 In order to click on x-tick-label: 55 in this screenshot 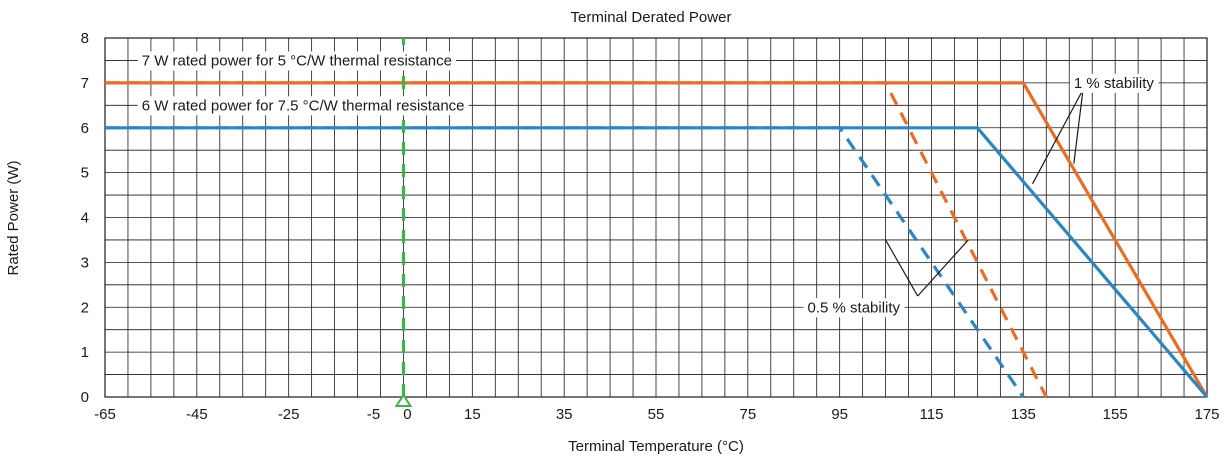, I will do `click(656, 414)`.